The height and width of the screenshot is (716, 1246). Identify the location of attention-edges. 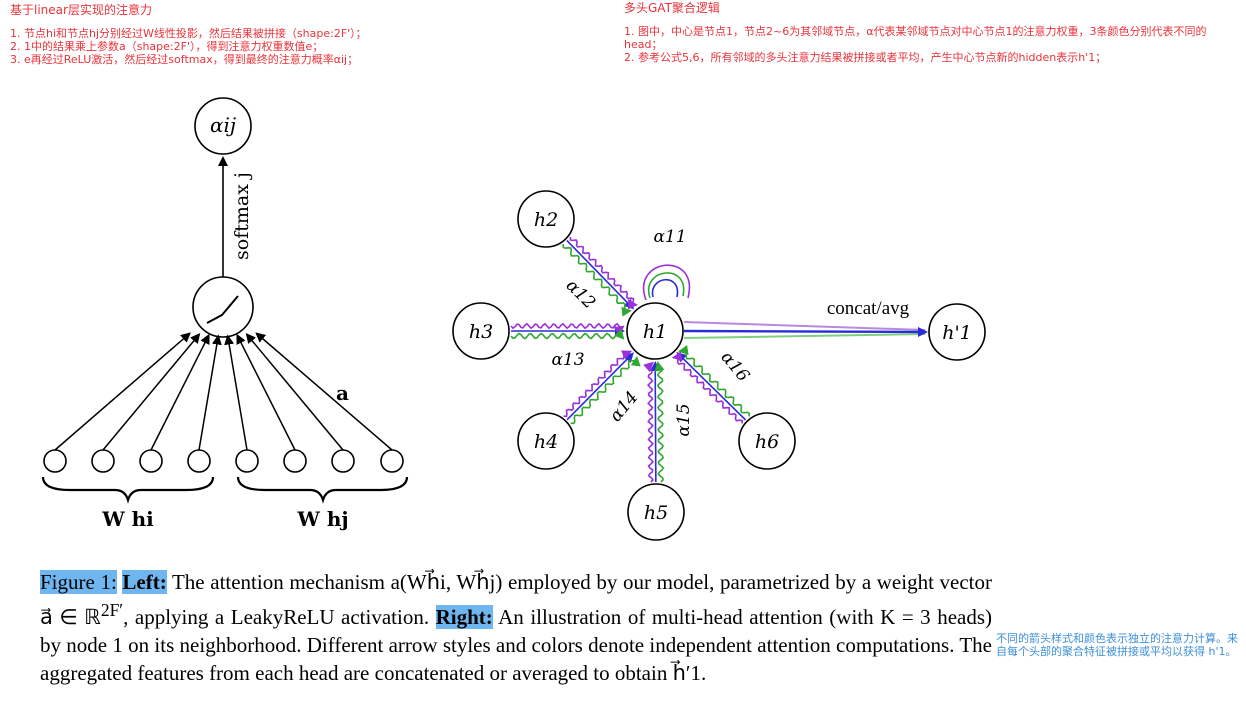
(630, 359).